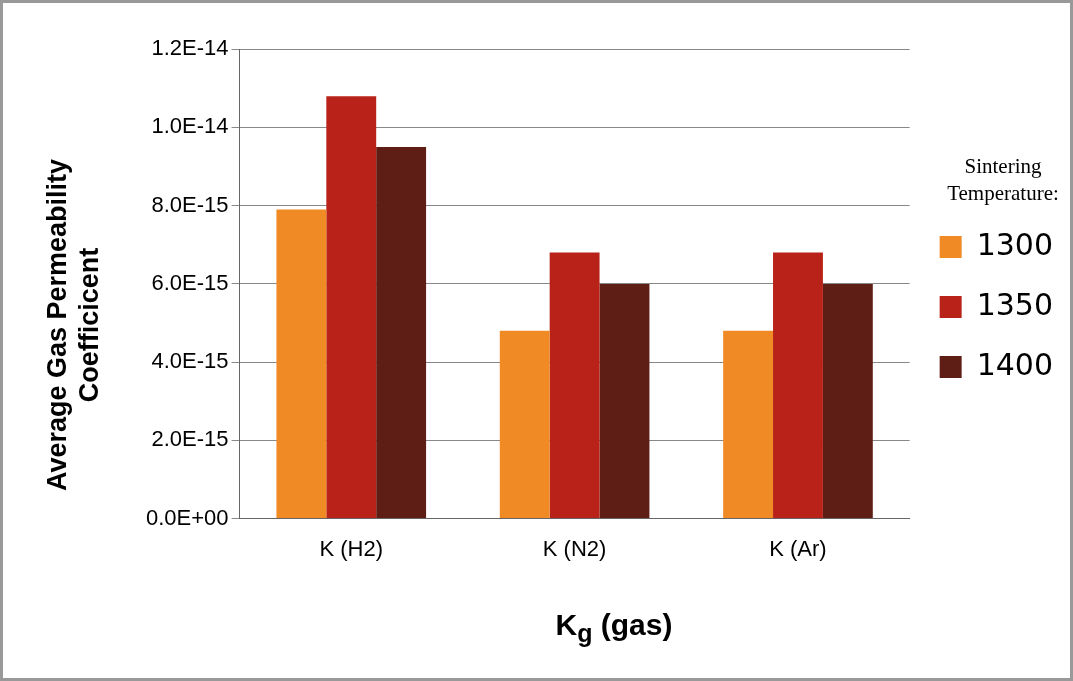 The image size is (1073, 681). I want to click on legend-title: Sintering Temperature:, so click(1003, 180).